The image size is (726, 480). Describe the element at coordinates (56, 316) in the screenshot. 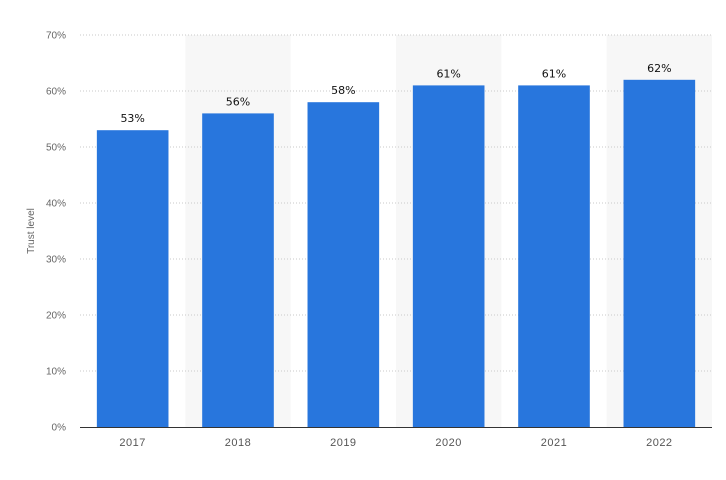

I see `y-tick-label: 20%` at that location.